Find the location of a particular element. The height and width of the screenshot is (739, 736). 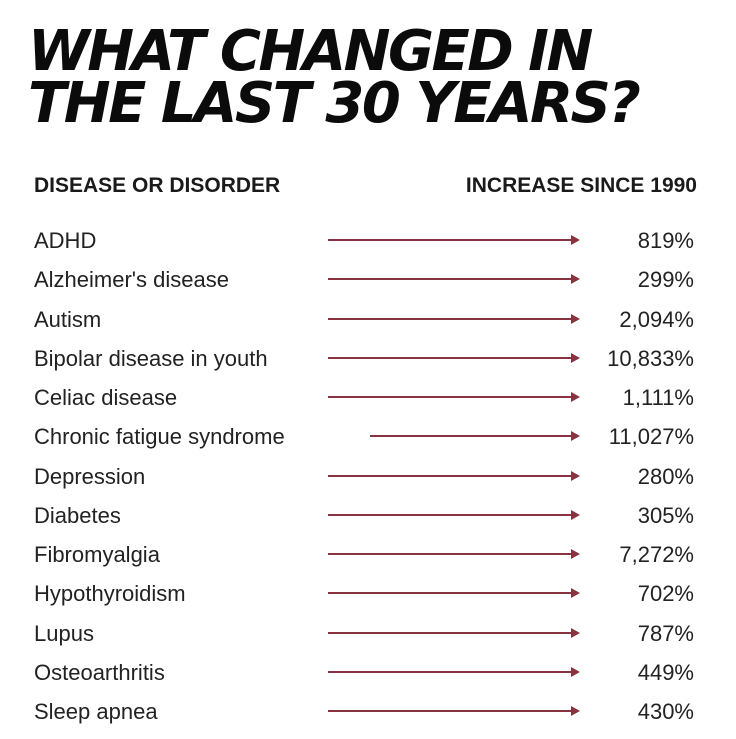

increase-value: 1,111% is located at coordinates (658, 397).